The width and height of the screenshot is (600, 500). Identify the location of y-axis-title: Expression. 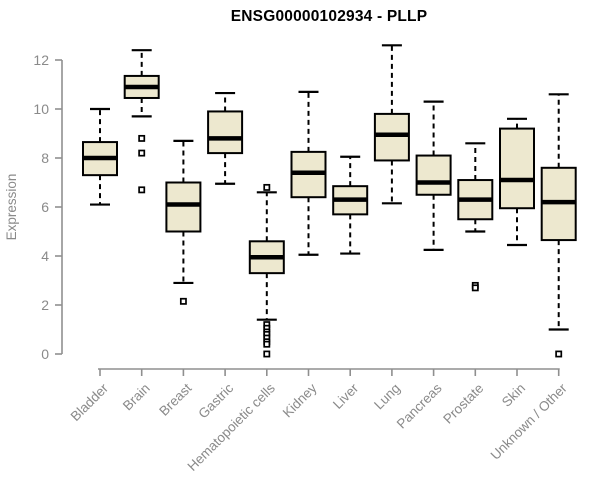
(11, 207).